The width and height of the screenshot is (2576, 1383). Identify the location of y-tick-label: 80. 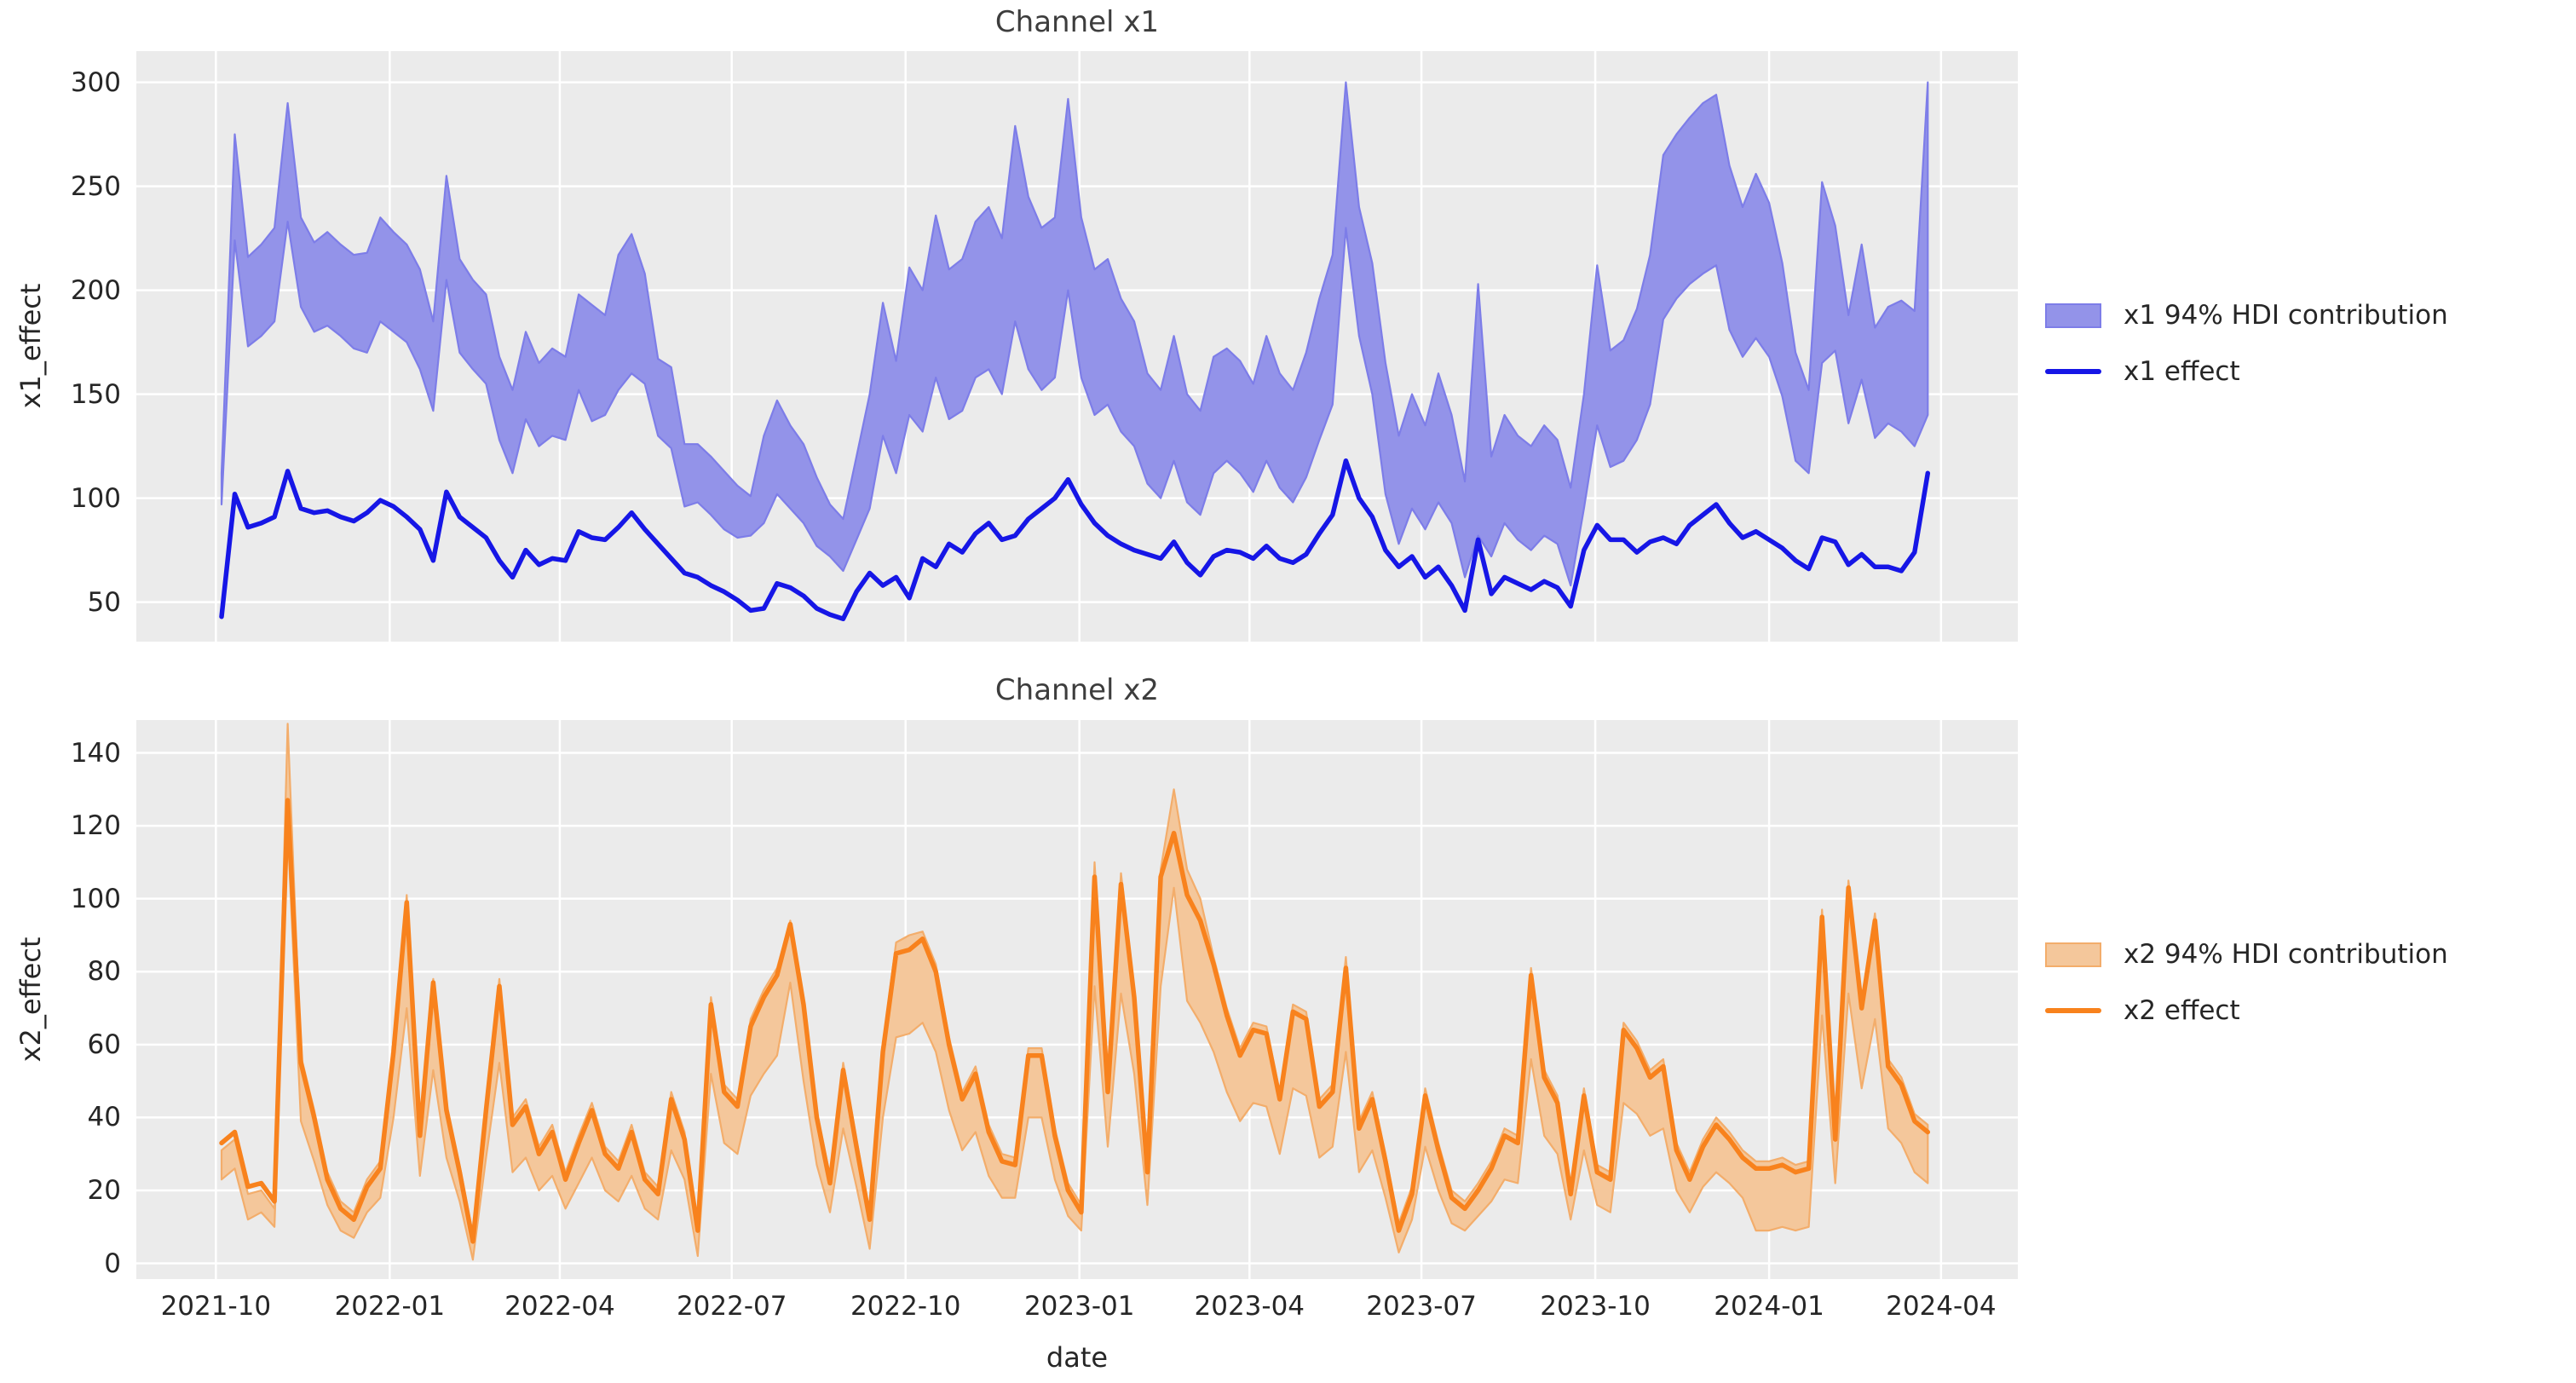
(104, 972).